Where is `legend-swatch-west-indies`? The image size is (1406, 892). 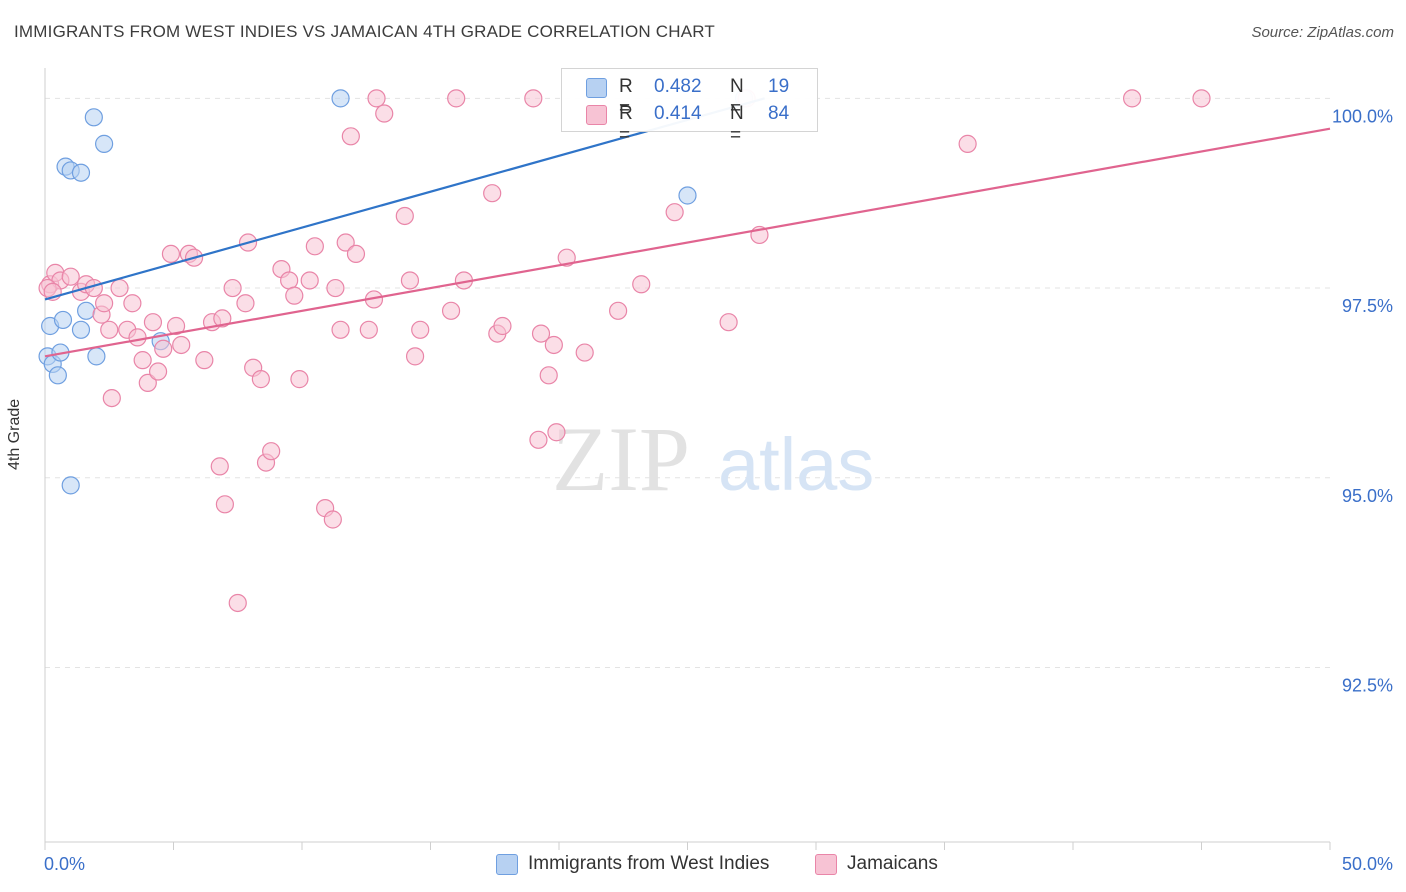
legend-swatch-west-indies is located at coordinates (596, 88).